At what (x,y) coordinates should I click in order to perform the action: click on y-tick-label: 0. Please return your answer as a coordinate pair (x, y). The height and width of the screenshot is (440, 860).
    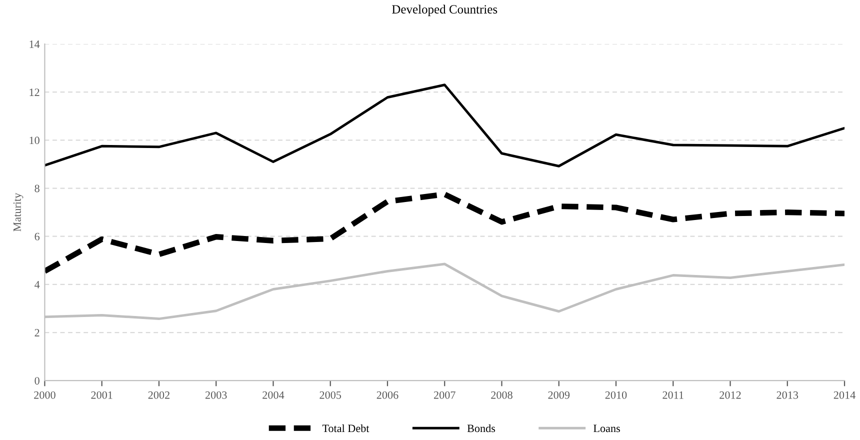
    Looking at the image, I should click on (37, 381).